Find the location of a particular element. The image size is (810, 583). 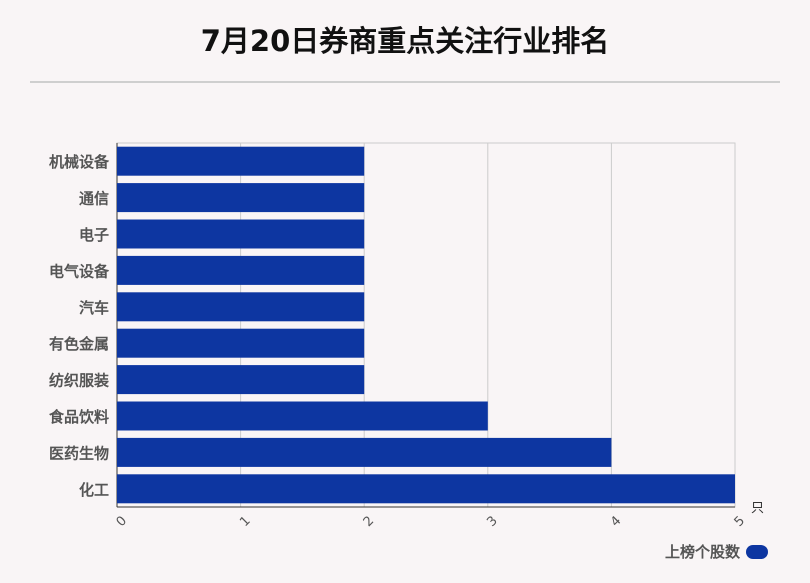

y-category-label: 食品饮料 is located at coordinates (79, 417).